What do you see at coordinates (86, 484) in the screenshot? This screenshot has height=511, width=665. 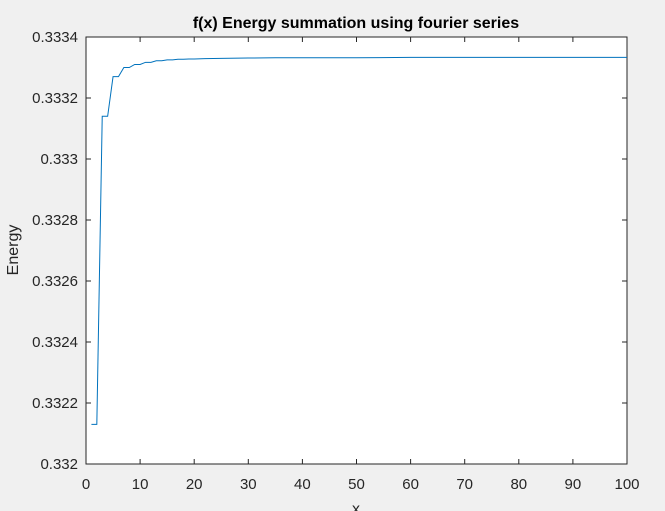 I see `x-tick-label: 0` at bounding box center [86, 484].